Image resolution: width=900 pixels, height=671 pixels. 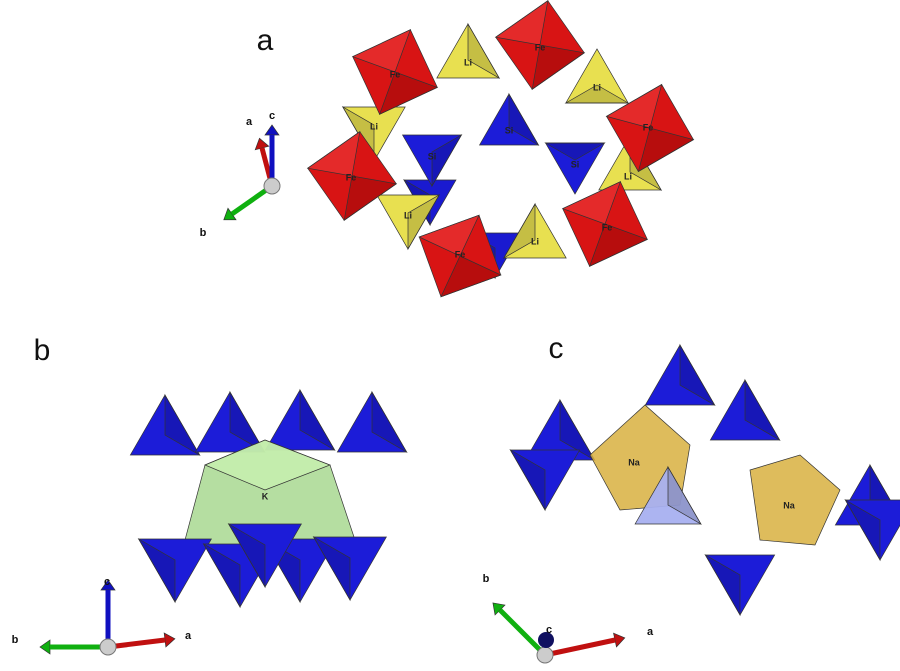 I want to click on atom-label: K, so click(x=265, y=496).